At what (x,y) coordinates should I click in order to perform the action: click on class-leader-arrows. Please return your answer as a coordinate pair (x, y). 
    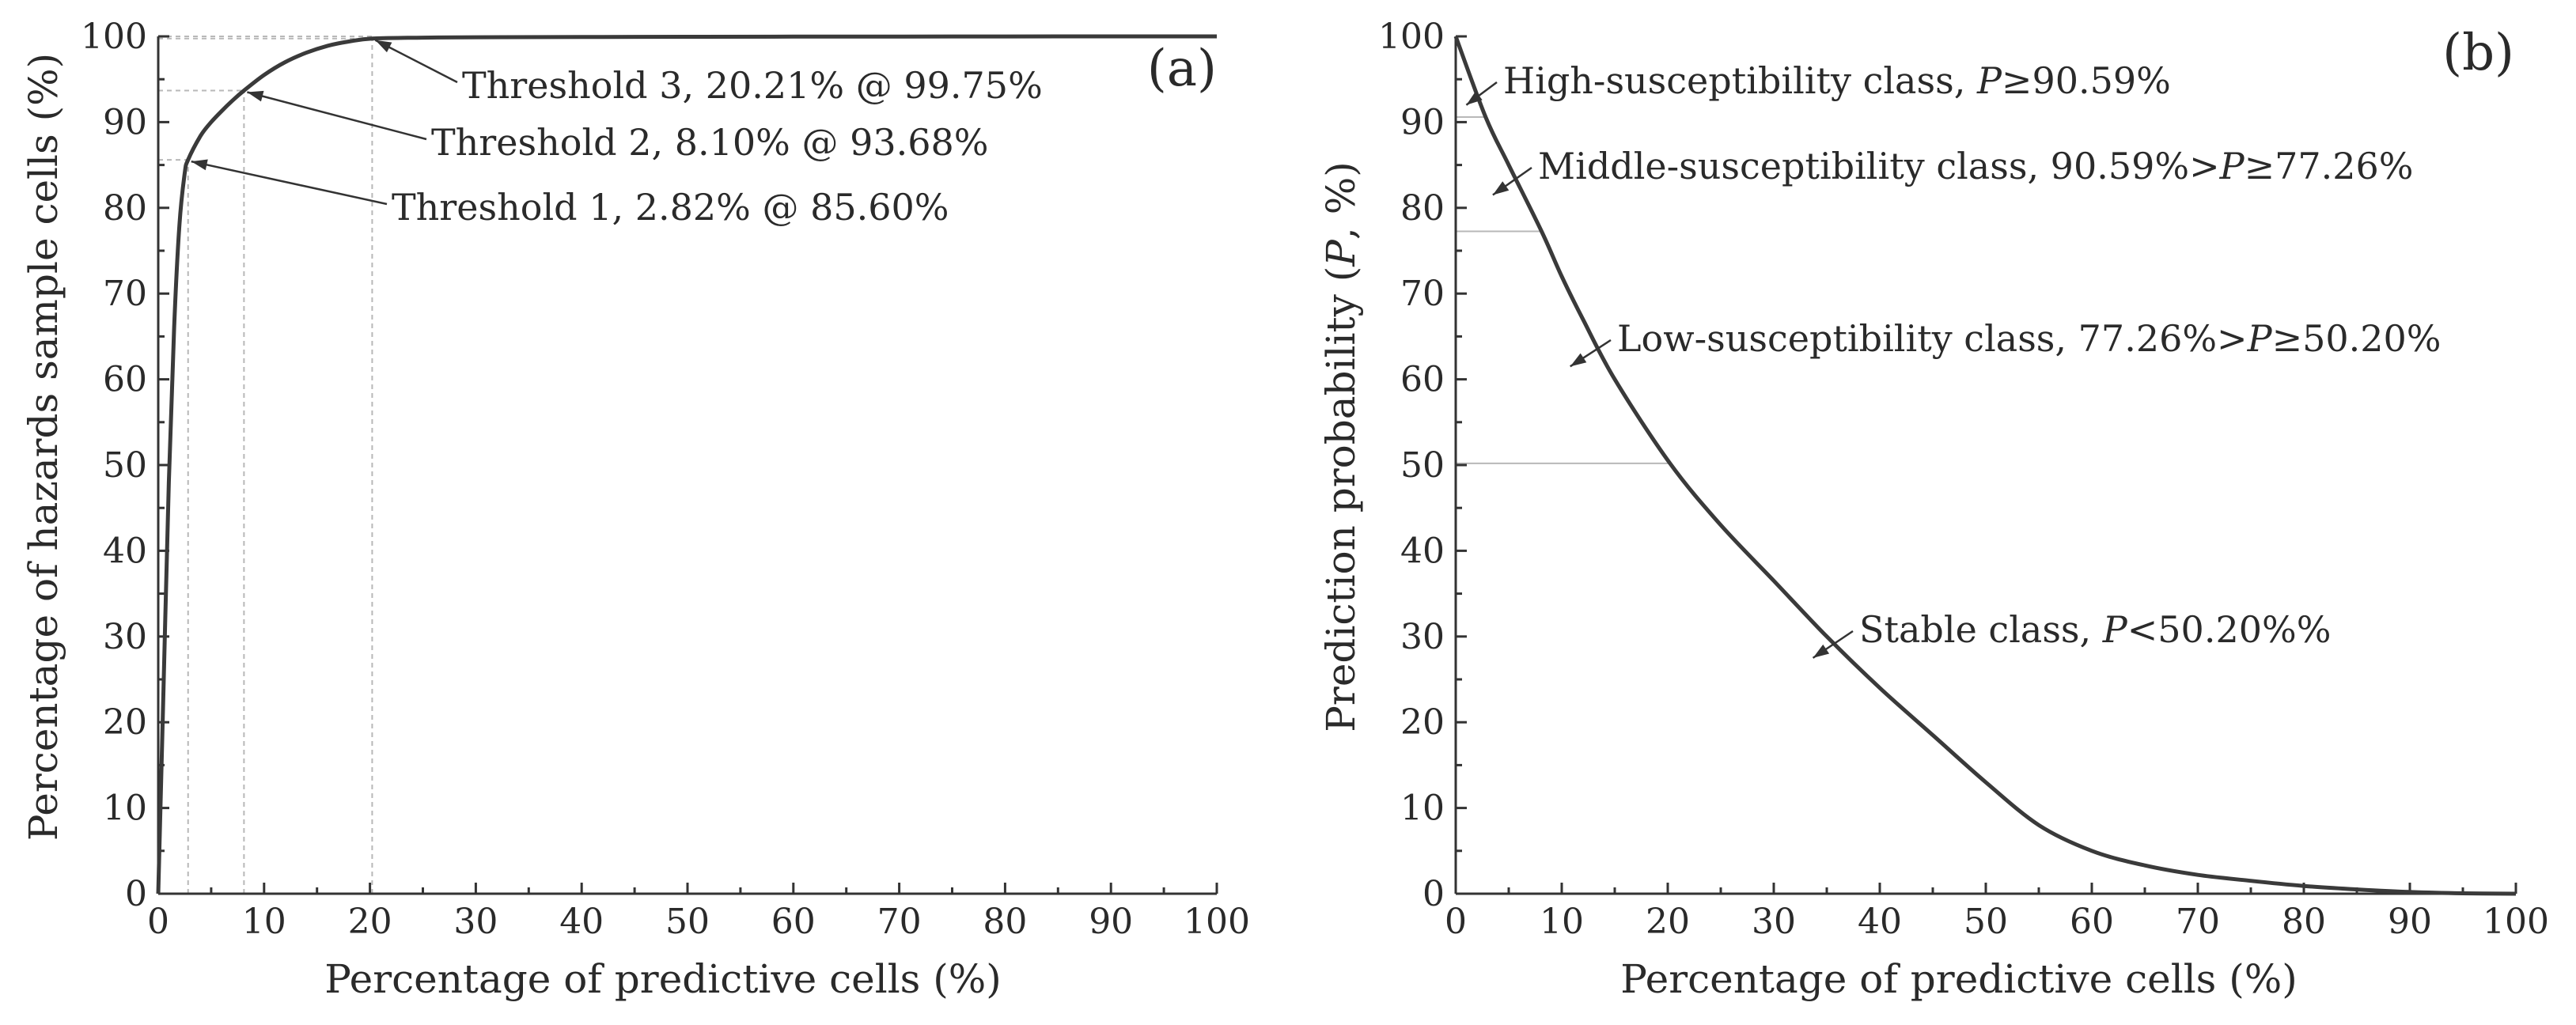
    Looking at the image, I should click on (1659, 370).